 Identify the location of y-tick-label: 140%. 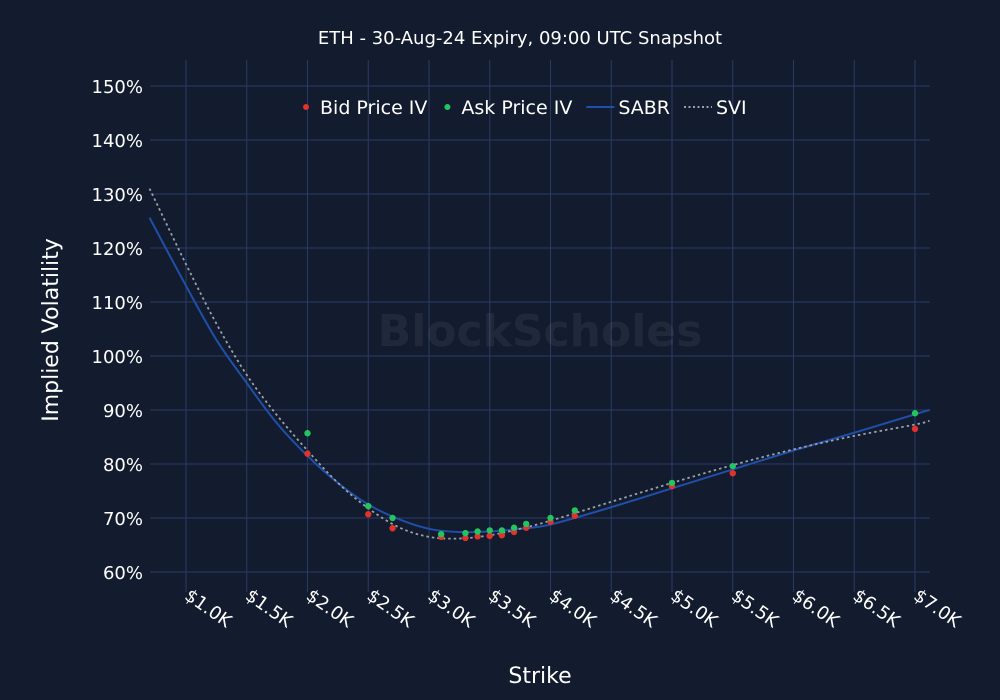
(117, 141).